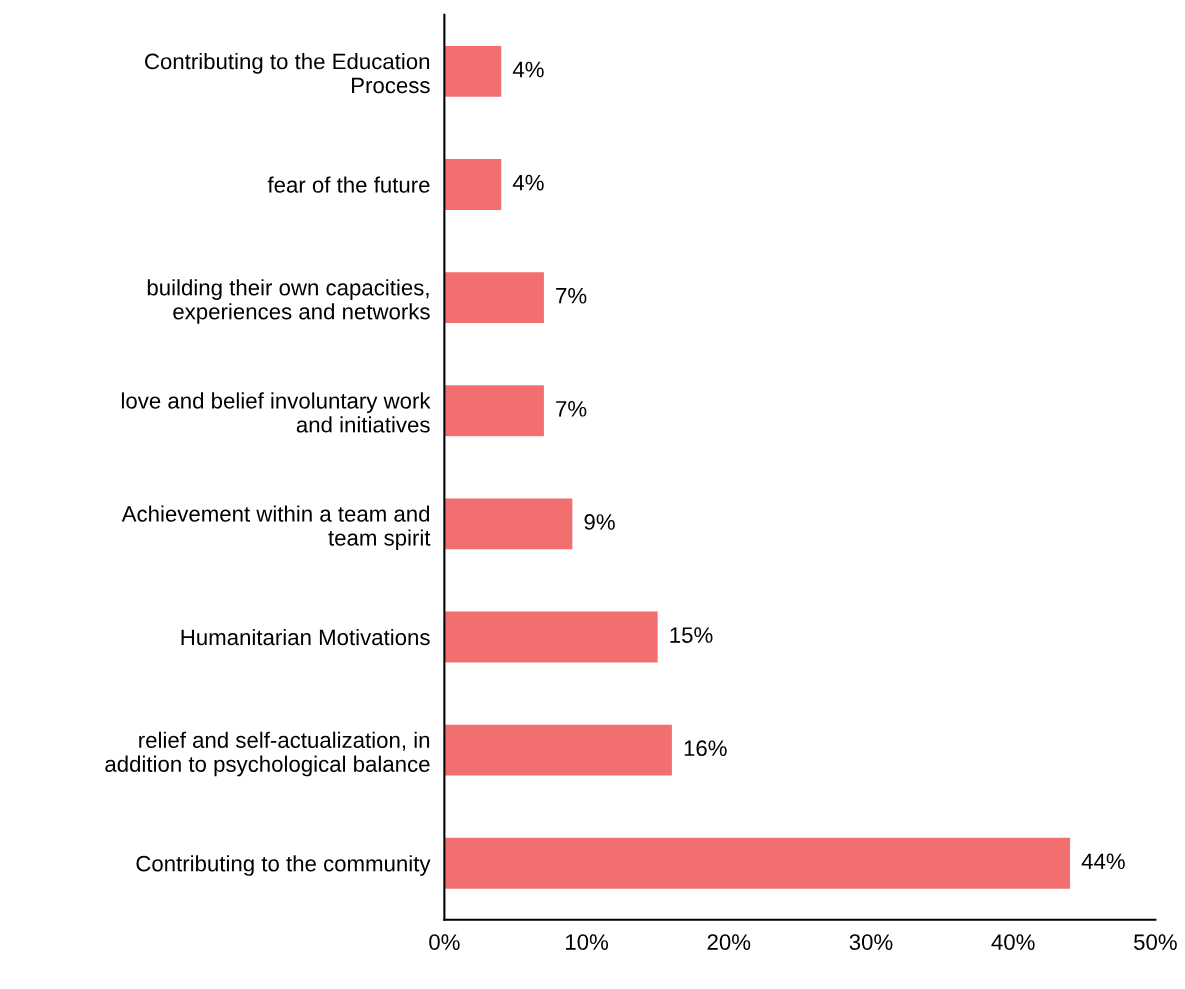  What do you see at coordinates (1155, 942) in the screenshot?
I see `x-tick-label: 50%` at bounding box center [1155, 942].